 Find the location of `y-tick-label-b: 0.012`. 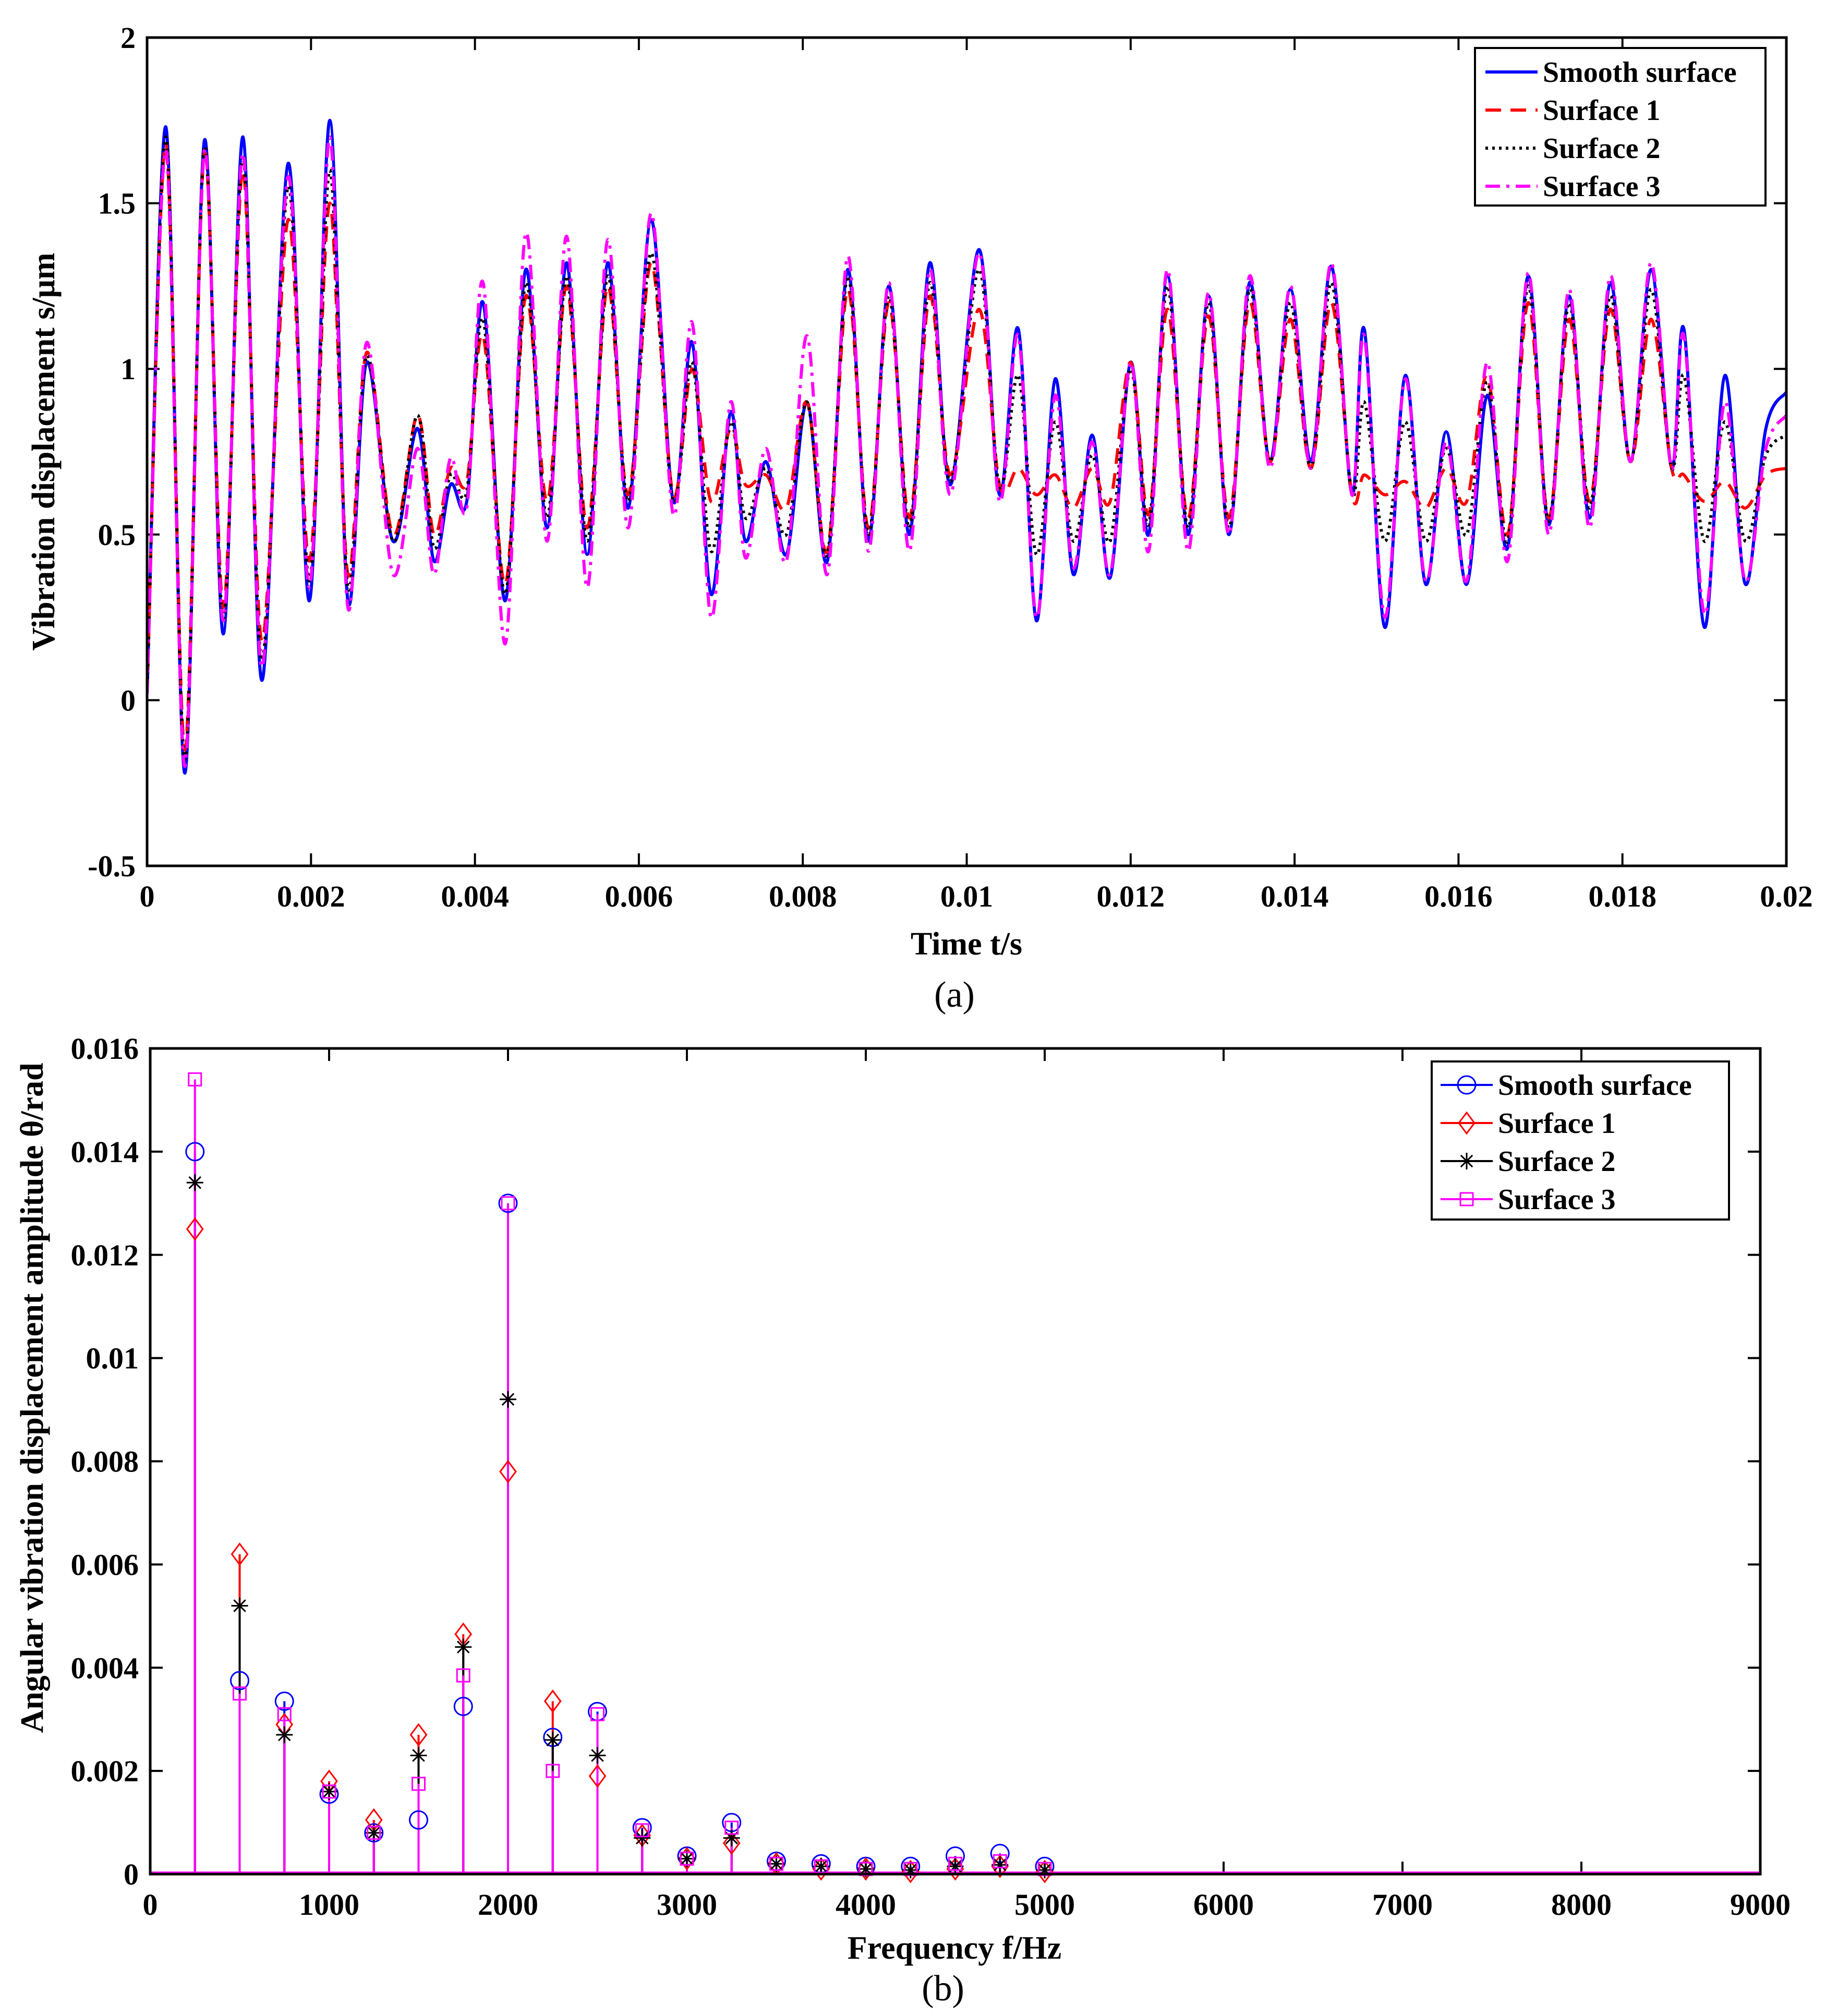

y-tick-label-b: 0.012 is located at coordinates (105, 1255).